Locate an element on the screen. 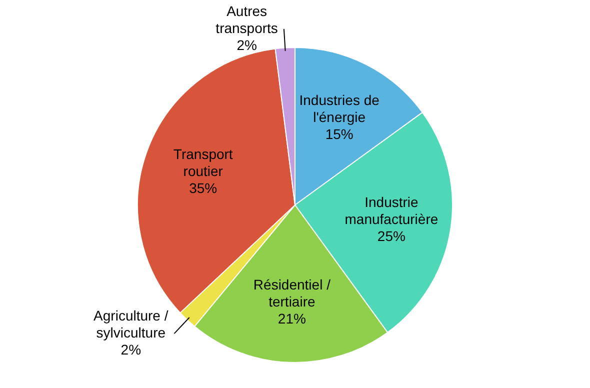 The image size is (590, 388). data-label: 15% is located at coordinates (339, 134).